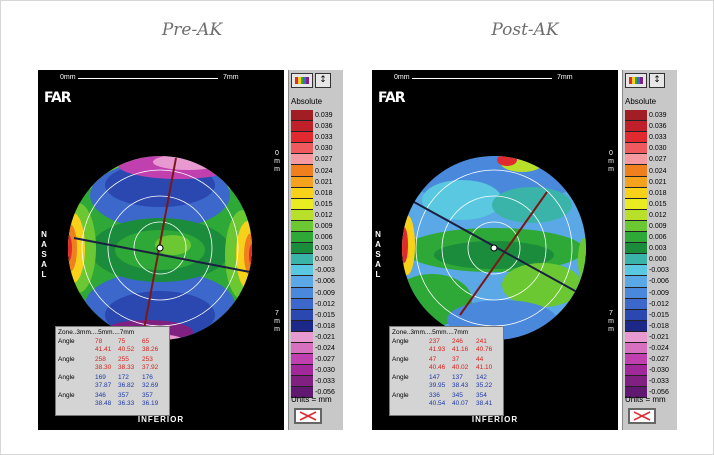  What do you see at coordinates (150, 385) in the screenshot?
I see `row-sub-value: 32.69` at bounding box center [150, 385].